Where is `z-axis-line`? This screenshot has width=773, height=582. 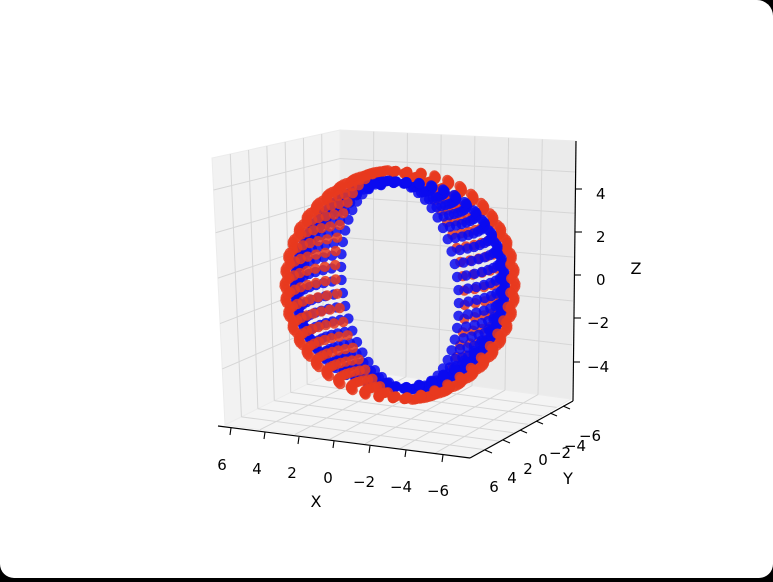 z-axis-line is located at coordinates (574, 271).